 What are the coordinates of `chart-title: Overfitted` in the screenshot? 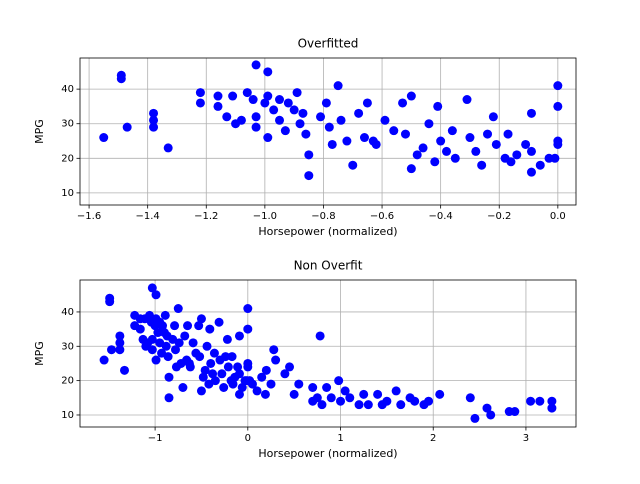 It's located at (328, 44).